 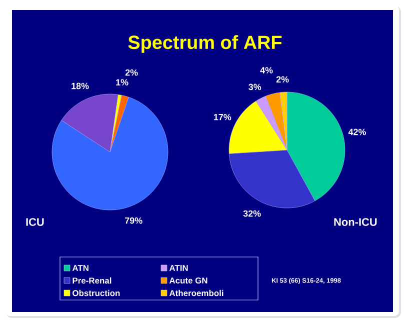 What do you see at coordinates (96, 293) in the screenshot?
I see `legend-label: Obstruction` at bounding box center [96, 293].